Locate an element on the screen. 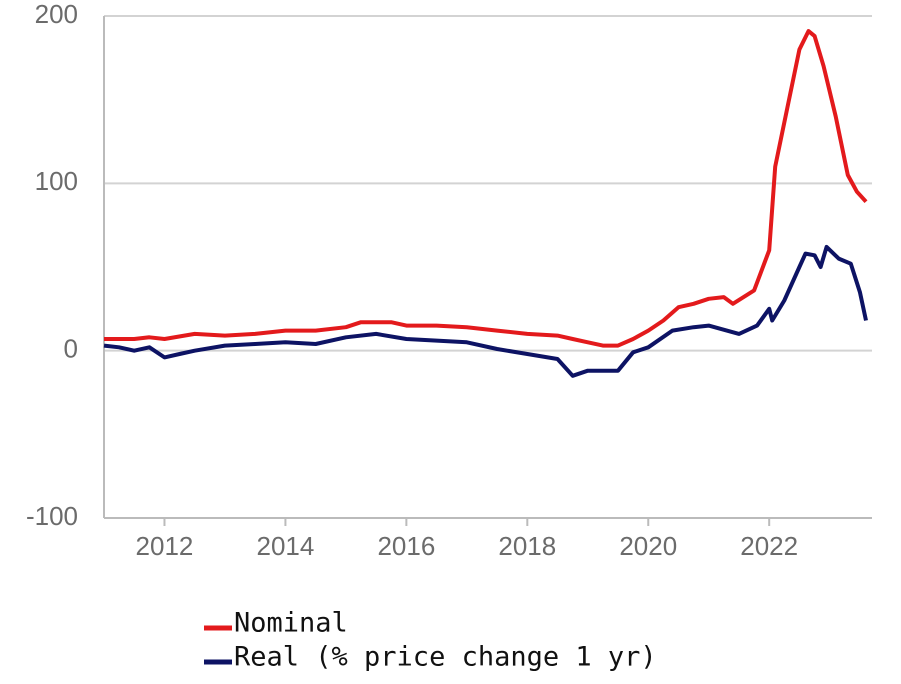 The image size is (901, 684). x-tick-label: 2012 is located at coordinates (165, 546).